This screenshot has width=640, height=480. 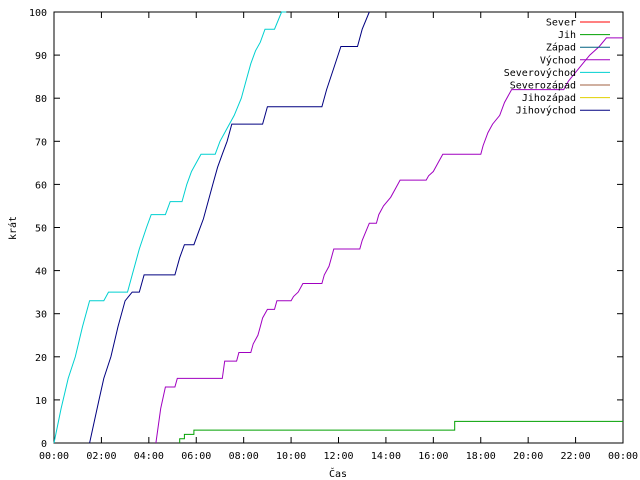 I want to click on legend-label: Severovýchod, so click(x=540, y=73).